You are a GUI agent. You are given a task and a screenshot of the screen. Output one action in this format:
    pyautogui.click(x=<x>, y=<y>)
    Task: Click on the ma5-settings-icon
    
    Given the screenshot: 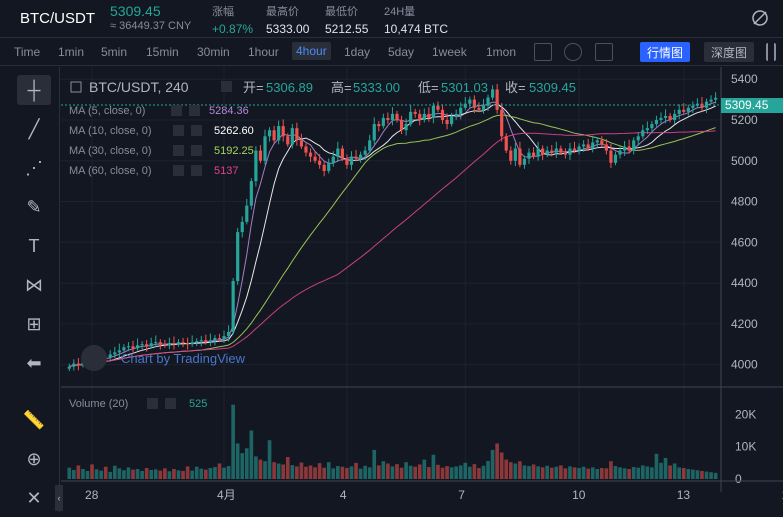 What is the action you would take?
    pyautogui.click(x=176, y=110)
    